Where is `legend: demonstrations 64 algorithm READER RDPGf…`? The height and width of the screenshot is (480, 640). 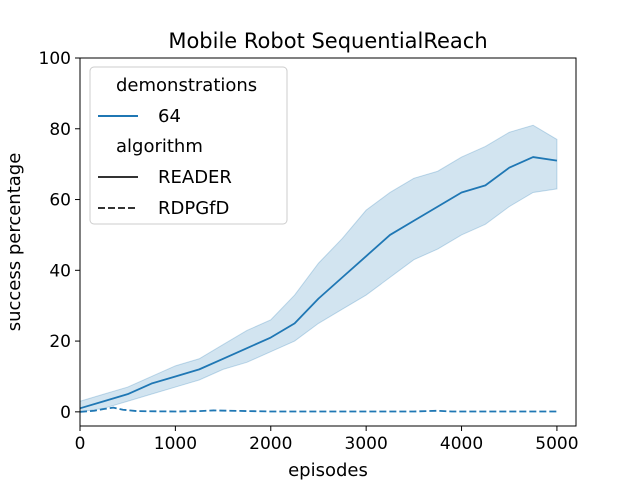 legend: demonstrations 64 algorithm READER RDPGf… is located at coordinates (188, 145).